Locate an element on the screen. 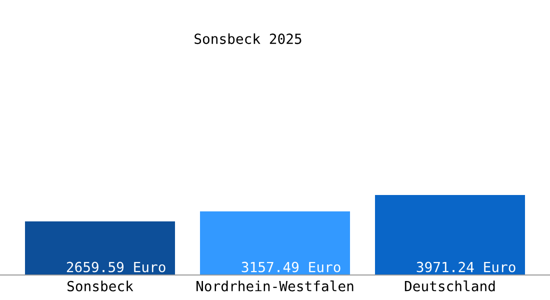  x-tick-label: Sonsbeck is located at coordinates (100, 286).